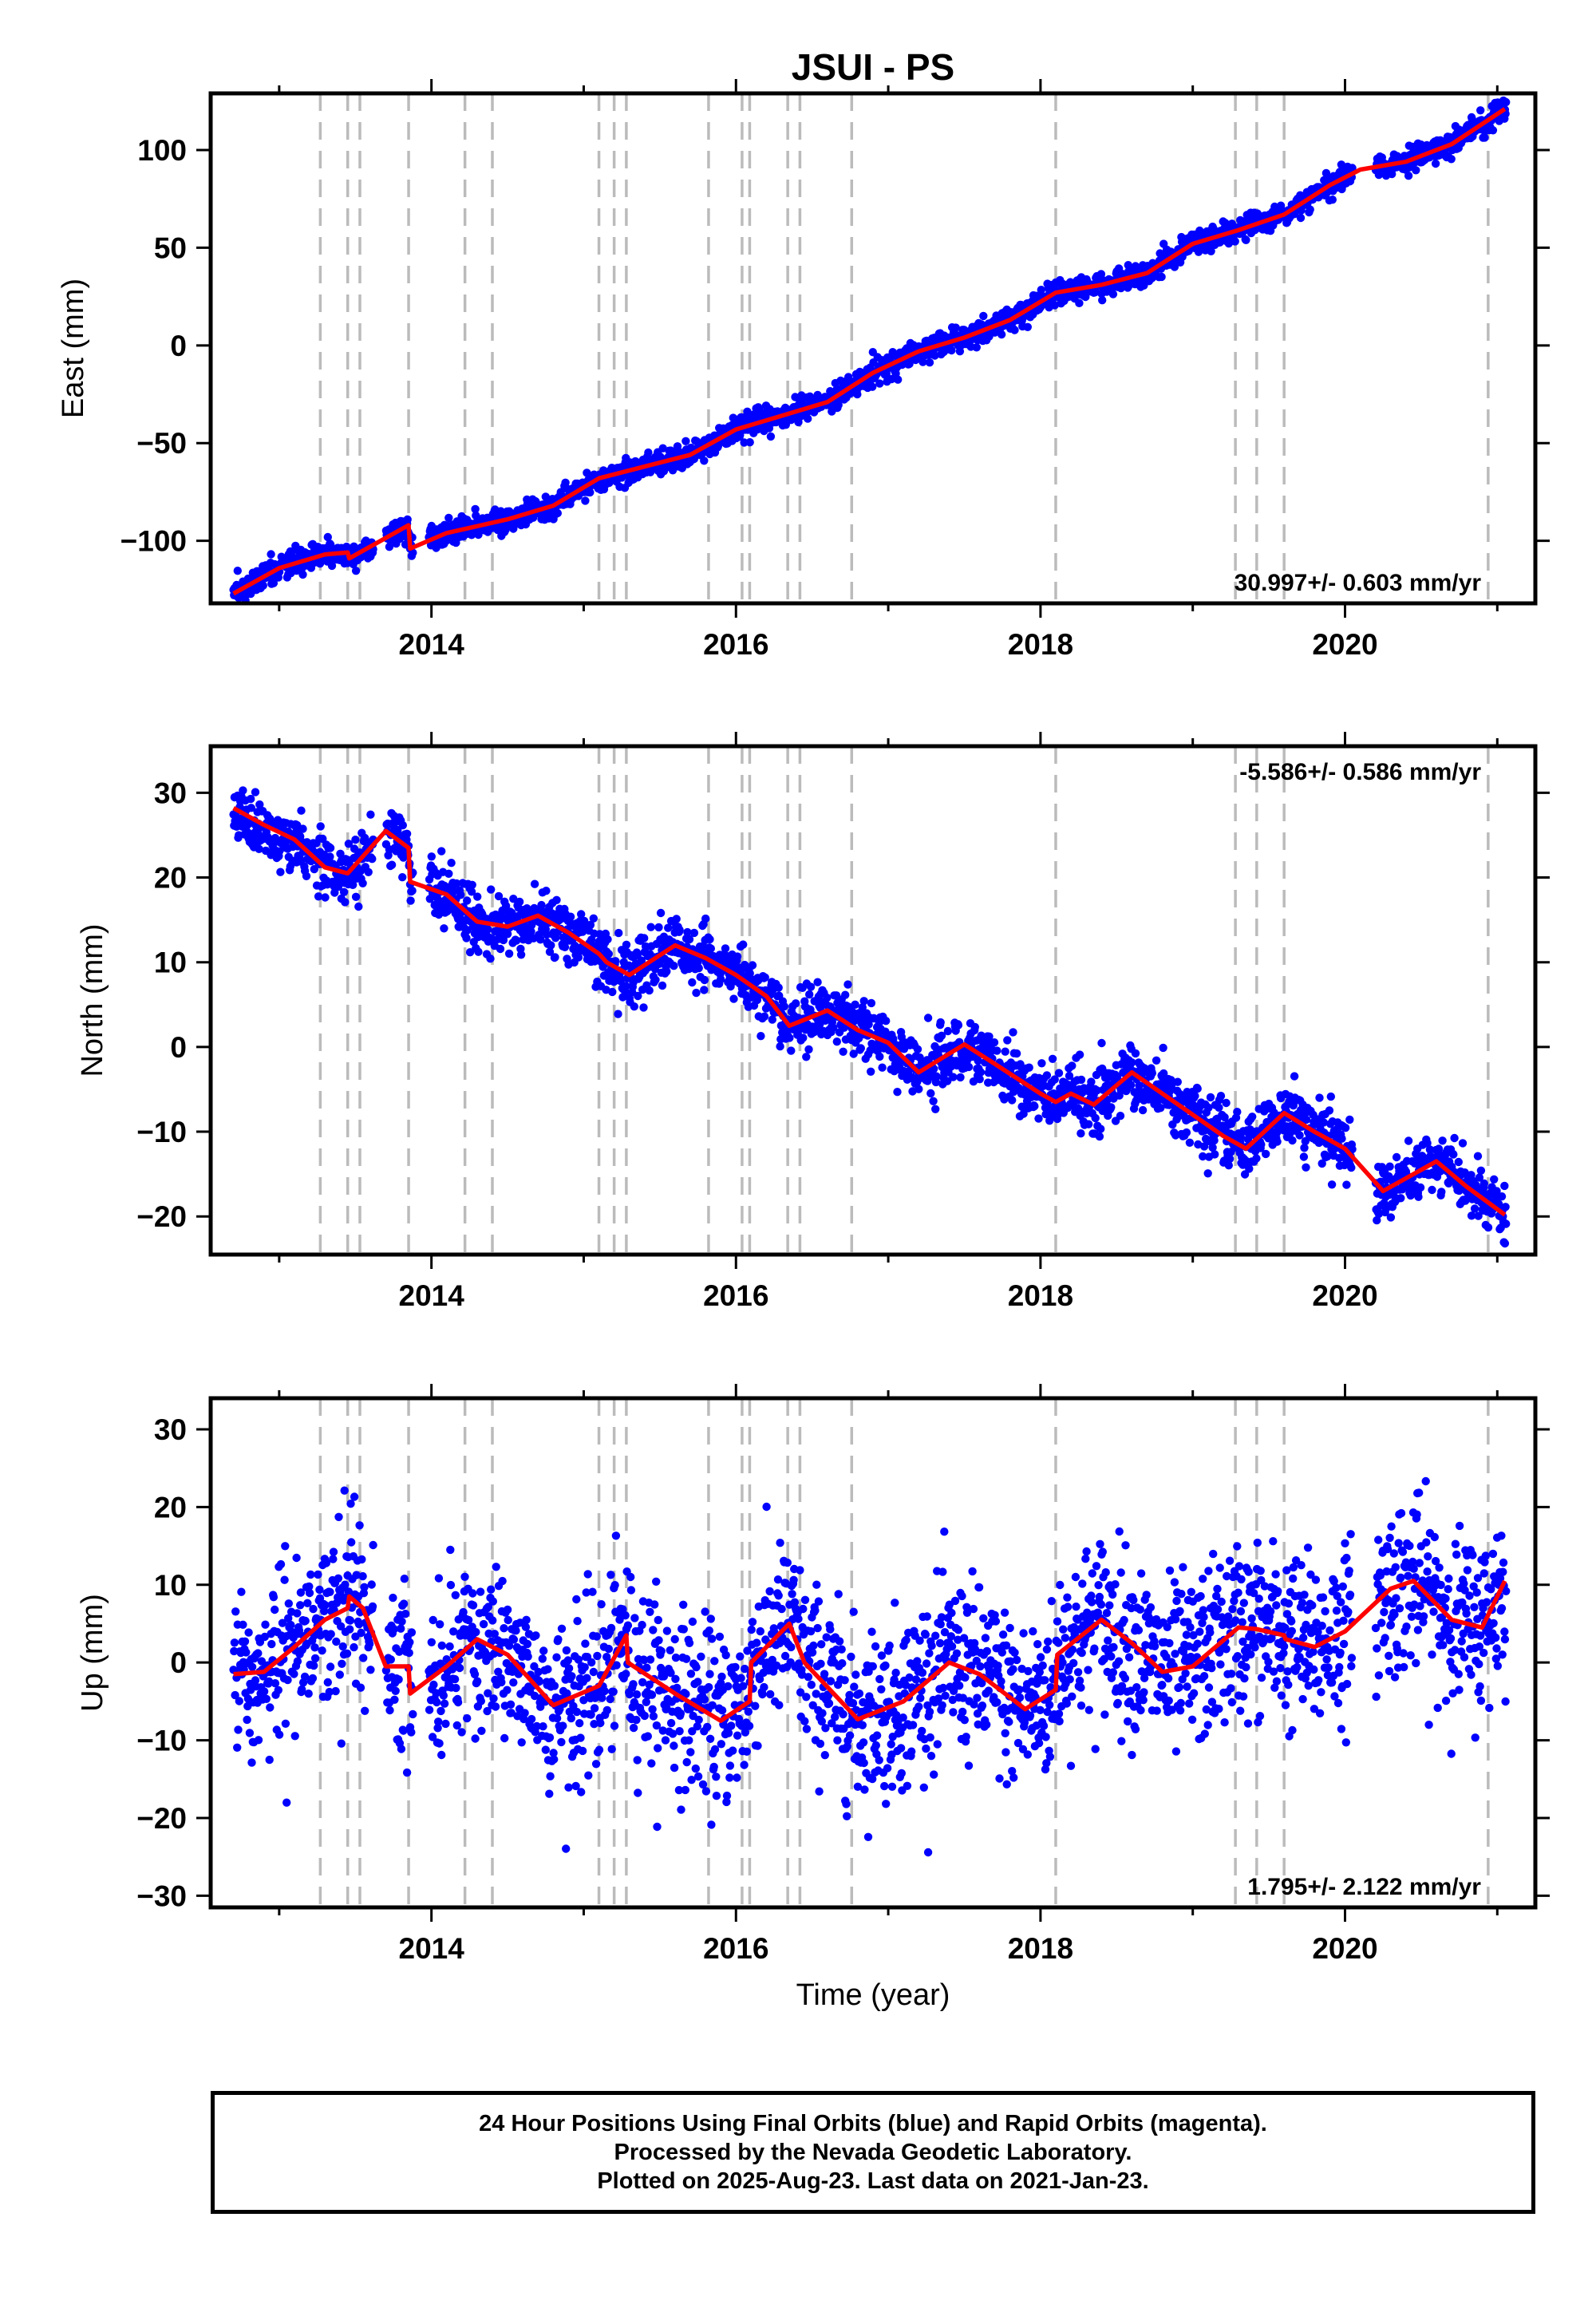 The width and height of the screenshot is (1596, 2316). What do you see at coordinates (432, 644) in the screenshot?
I see `x-tick-label: 2014` at bounding box center [432, 644].